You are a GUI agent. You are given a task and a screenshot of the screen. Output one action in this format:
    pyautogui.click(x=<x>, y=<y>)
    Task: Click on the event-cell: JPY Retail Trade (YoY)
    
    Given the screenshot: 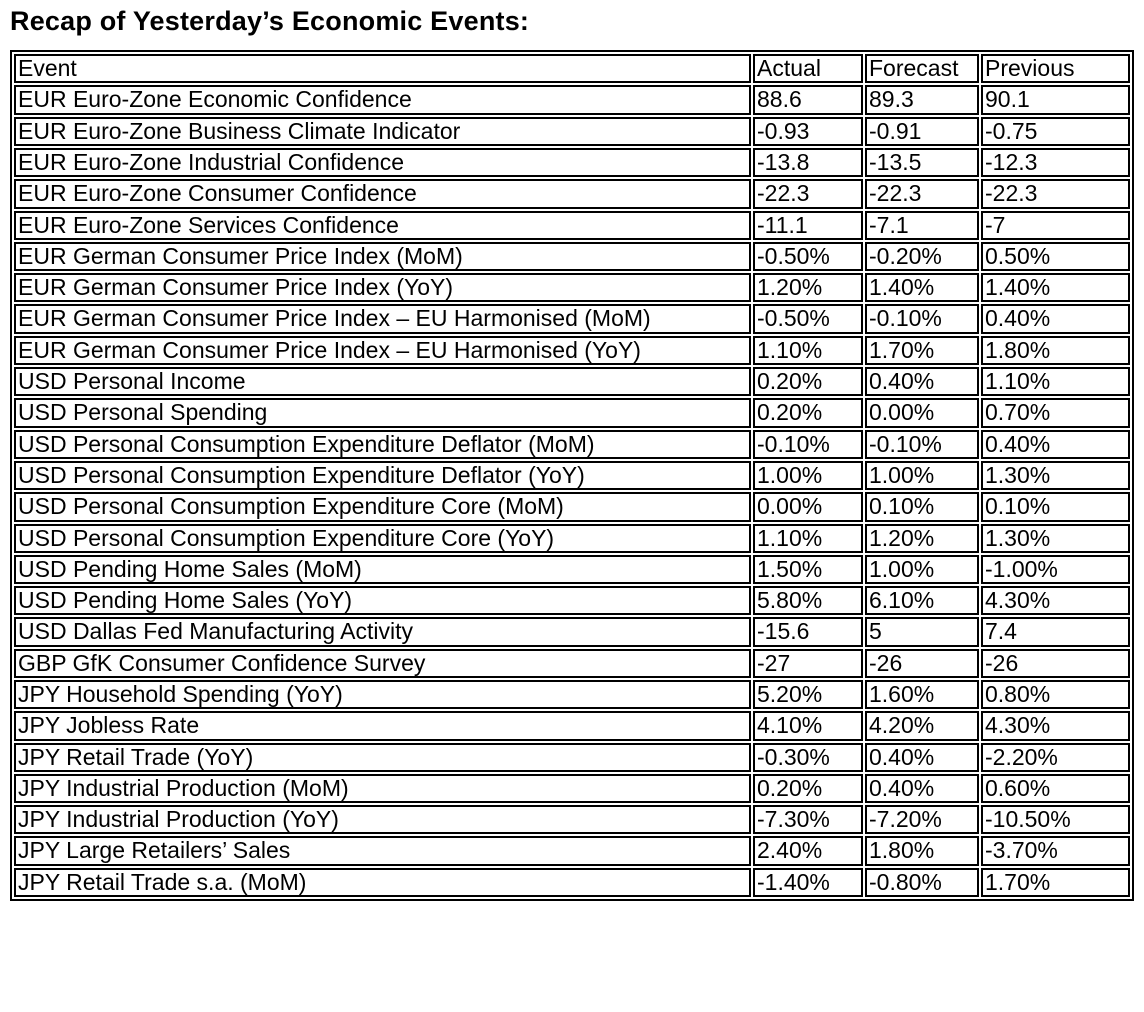 What is the action you would take?
    pyautogui.click(x=382, y=757)
    